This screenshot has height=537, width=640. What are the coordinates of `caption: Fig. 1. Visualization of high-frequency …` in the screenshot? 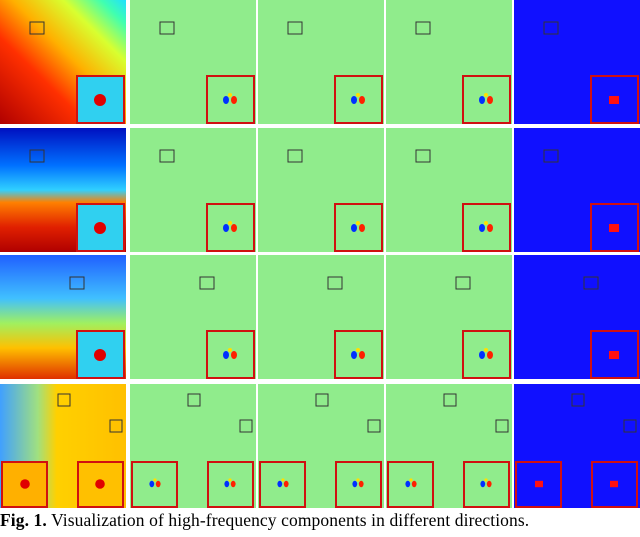 It's located at (320, 520).